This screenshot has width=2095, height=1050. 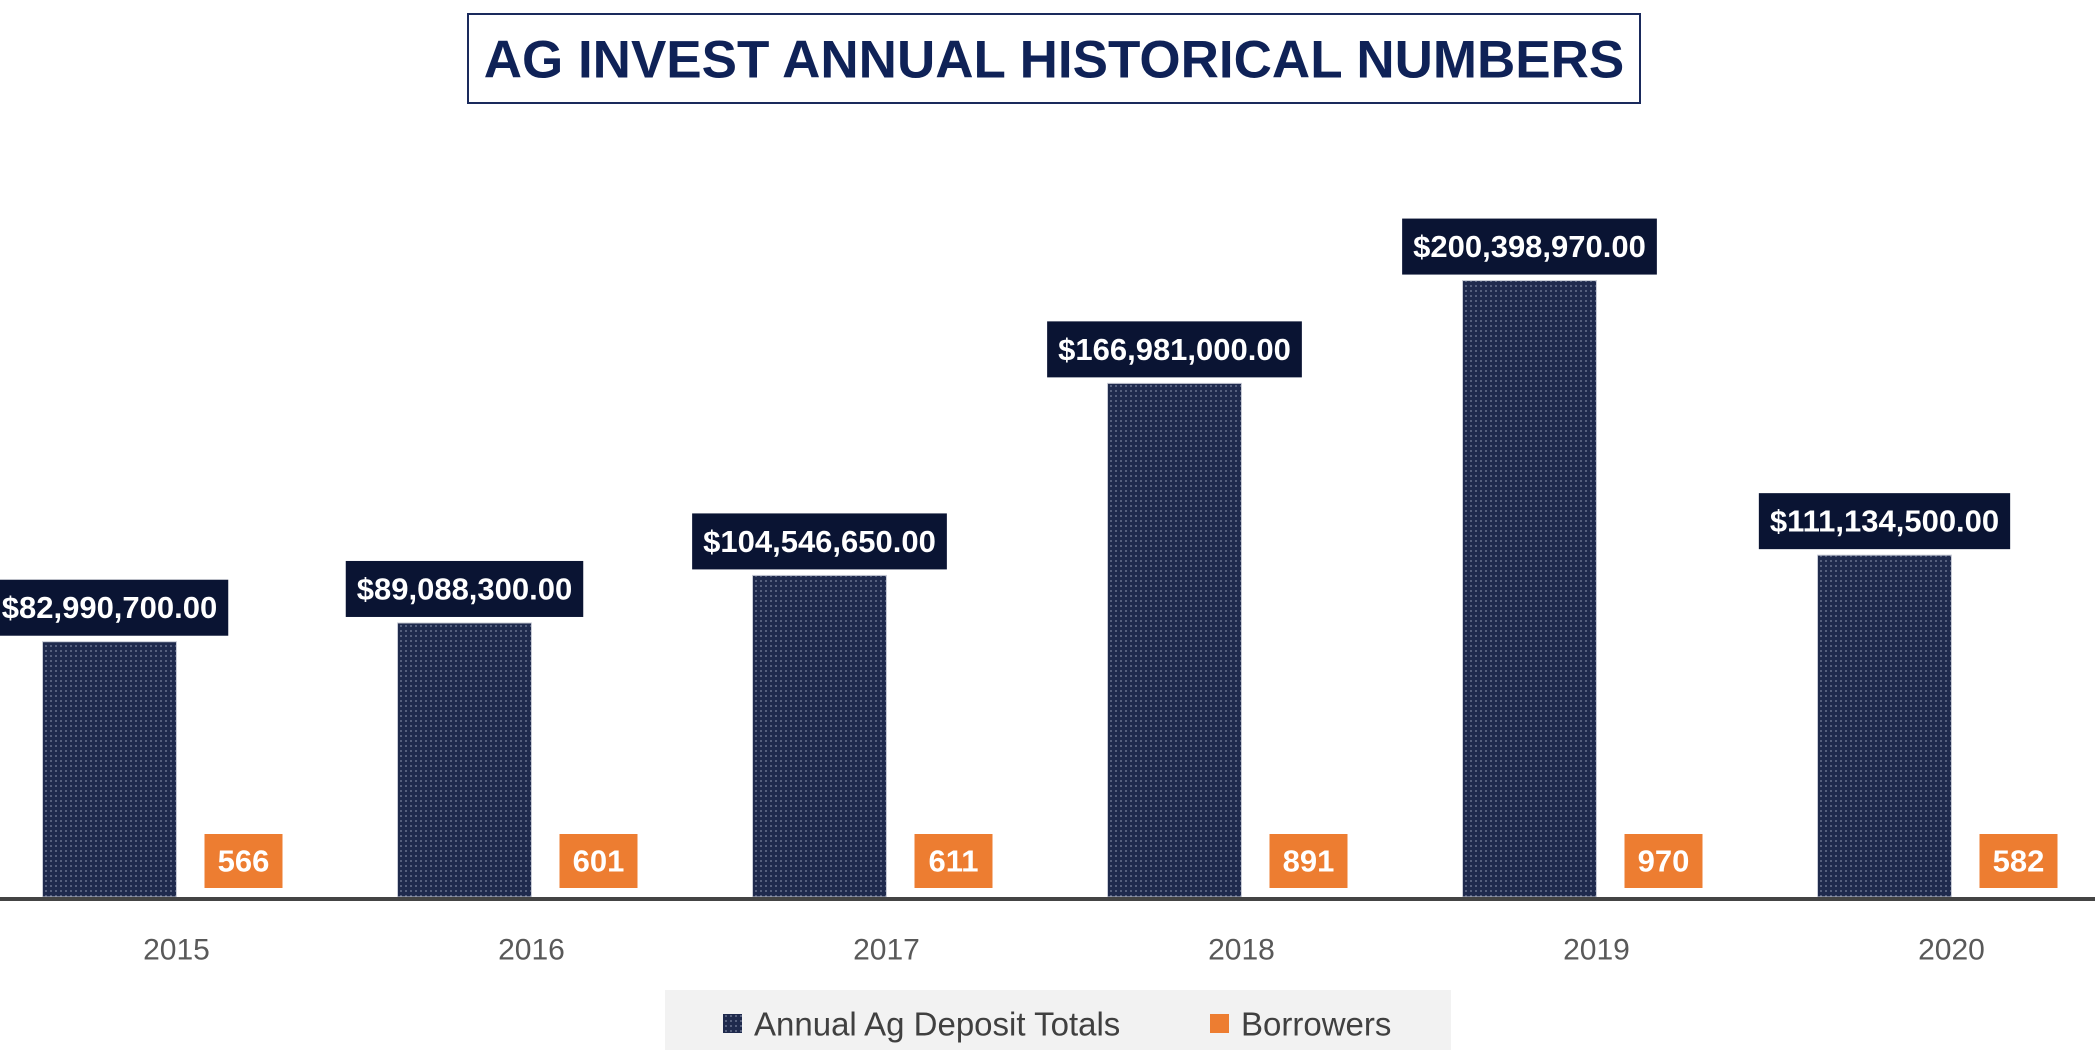 I want to click on data-label: 601, so click(x=599, y=861).